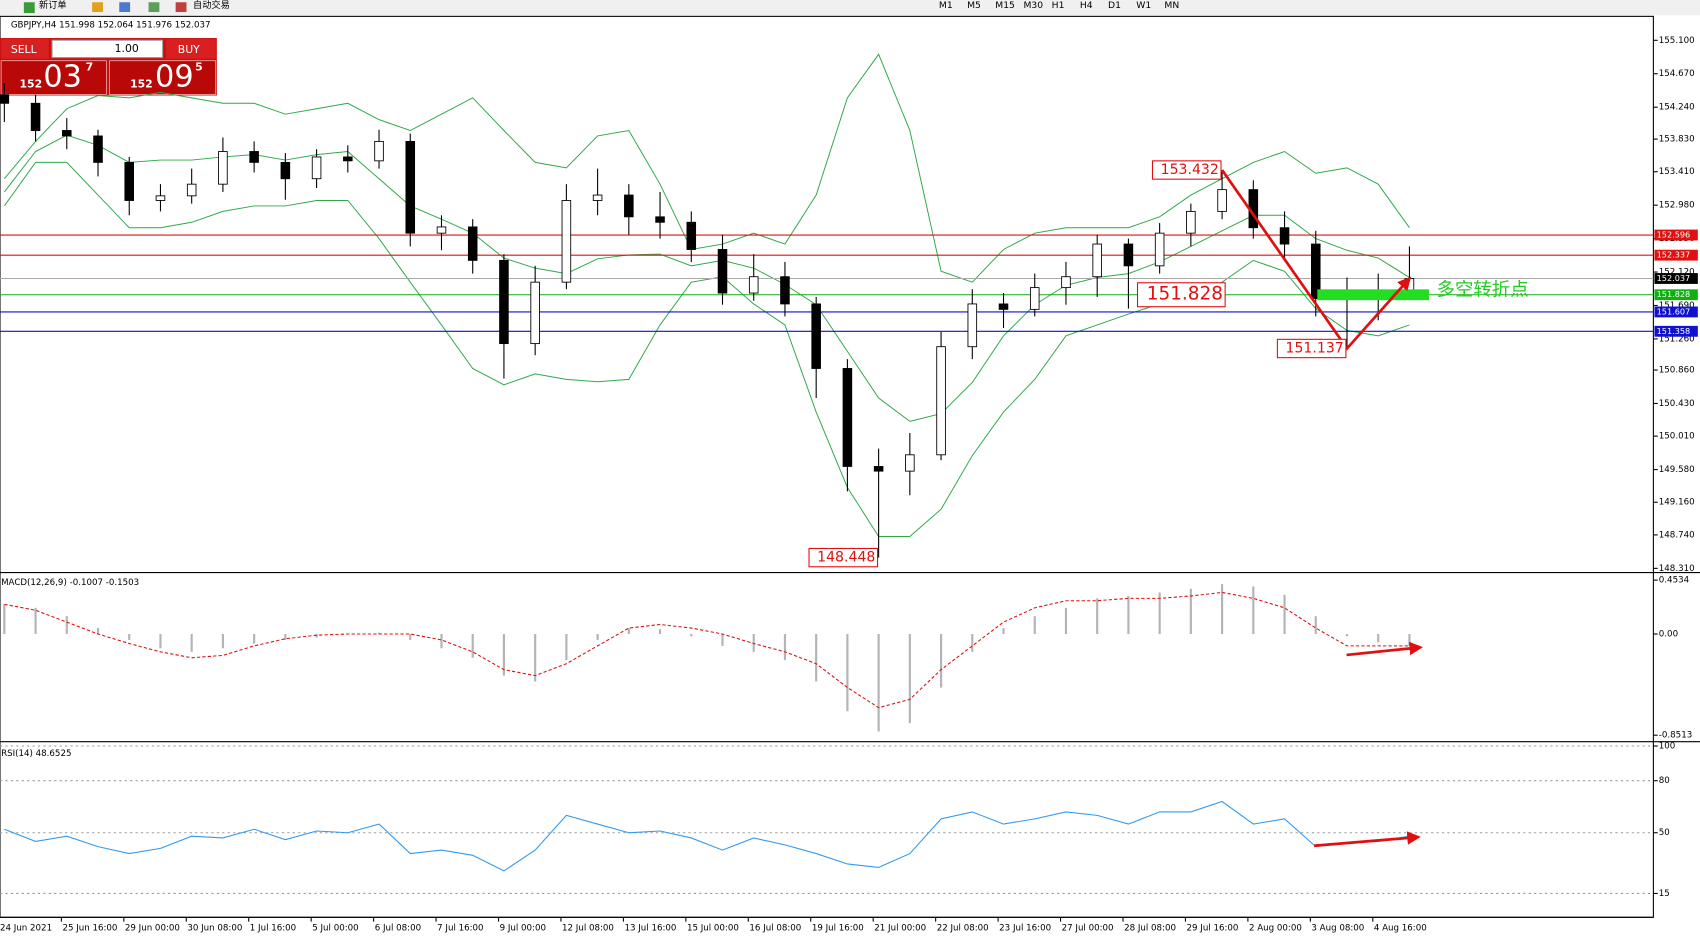  Describe the element at coordinates (775, 929) in the screenshot. I see `x-tick-label: 16 Jul 08:00` at that location.